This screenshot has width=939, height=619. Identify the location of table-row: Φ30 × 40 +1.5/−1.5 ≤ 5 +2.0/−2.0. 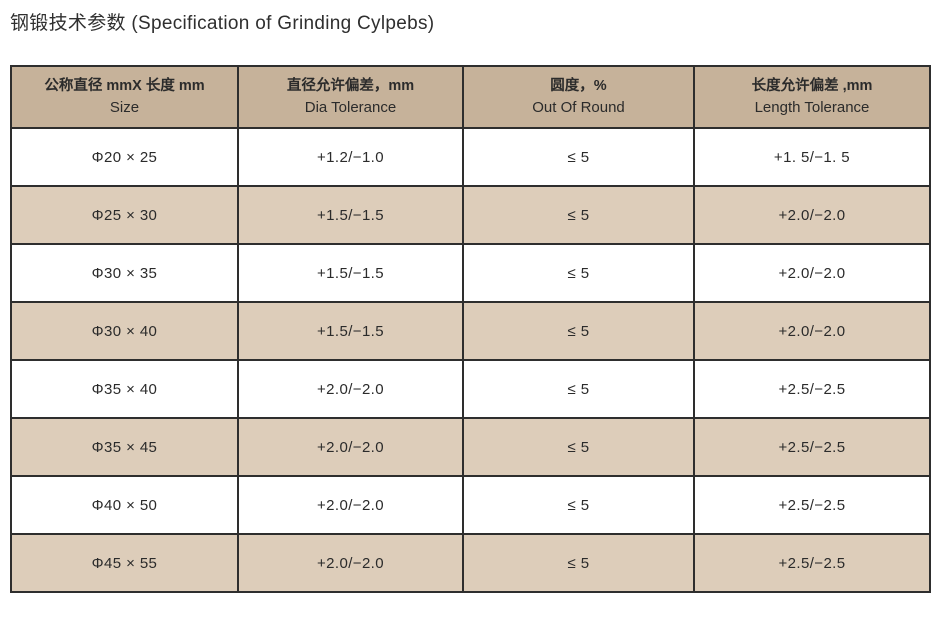
(470, 331).